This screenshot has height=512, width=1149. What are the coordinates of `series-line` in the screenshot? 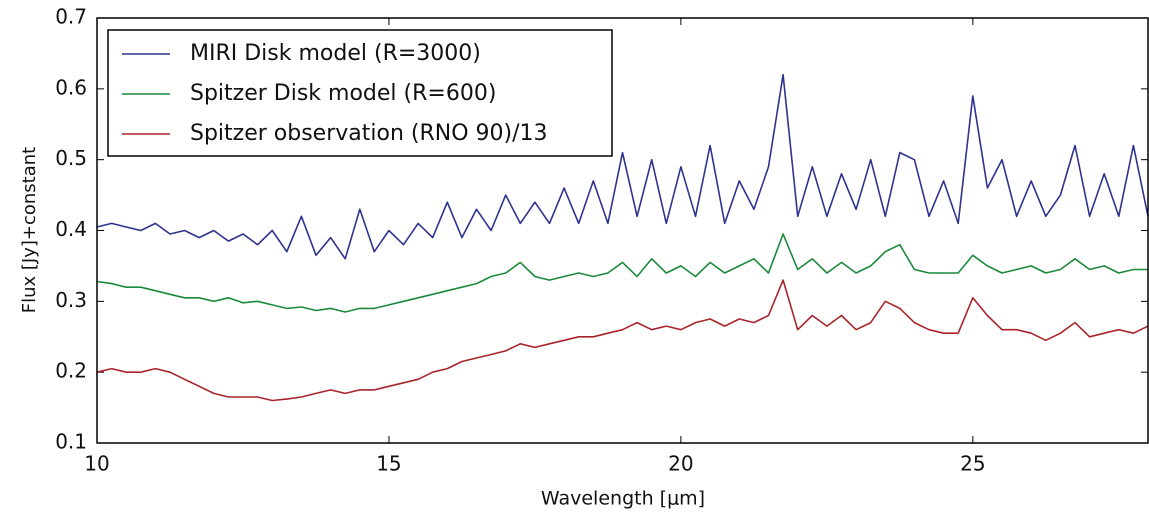 It's located at (622, 273).